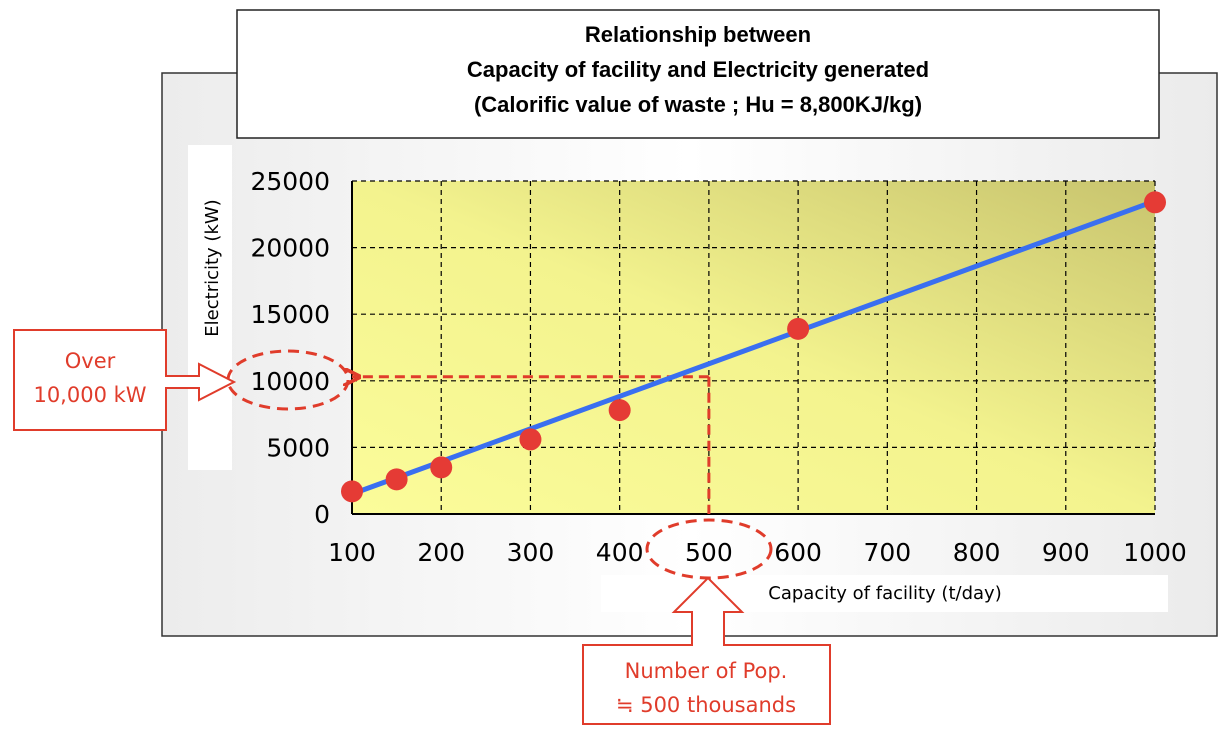 The height and width of the screenshot is (730, 1222). What do you see at coordinates (709, 552) in the screenshot?
I see `x-tick-label: 500` at bounding box center [709, 552].